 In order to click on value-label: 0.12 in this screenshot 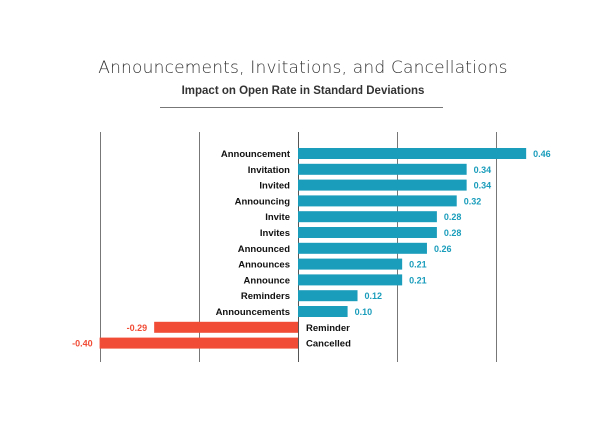, I will do `click(374, 296)`.